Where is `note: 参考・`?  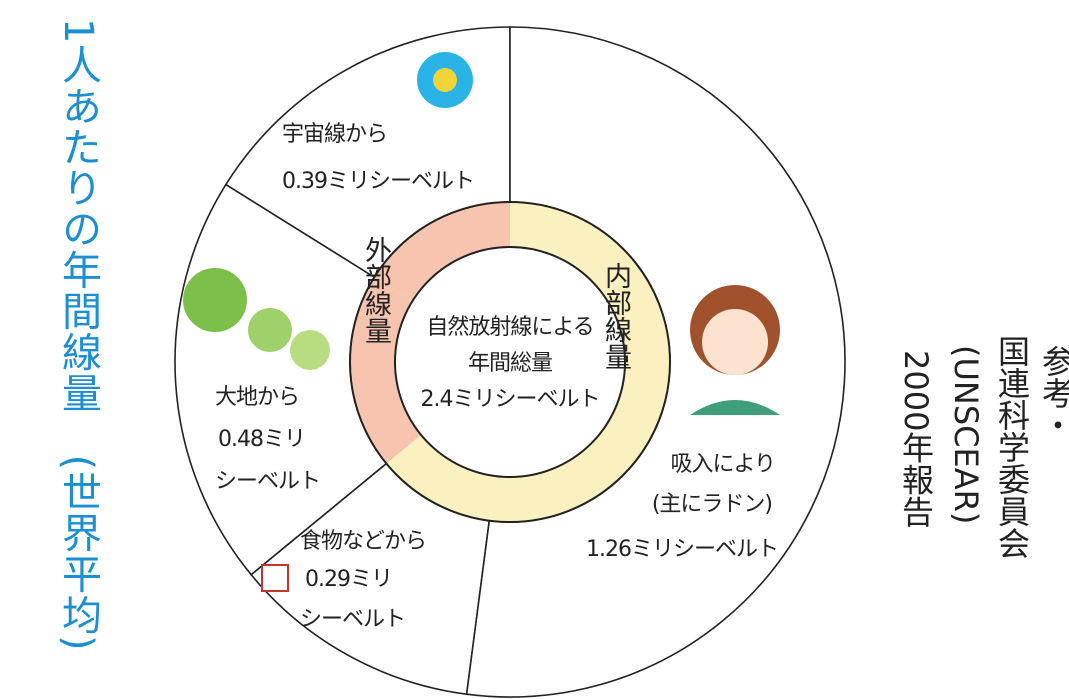
note: 参考・ is located at coordinates (1053, 393).